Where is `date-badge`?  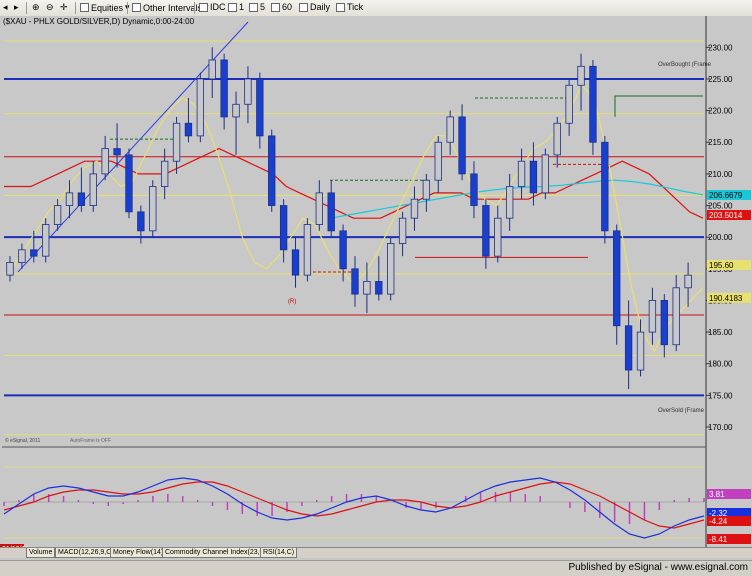
date-badge is located at coordinates (12, 545).